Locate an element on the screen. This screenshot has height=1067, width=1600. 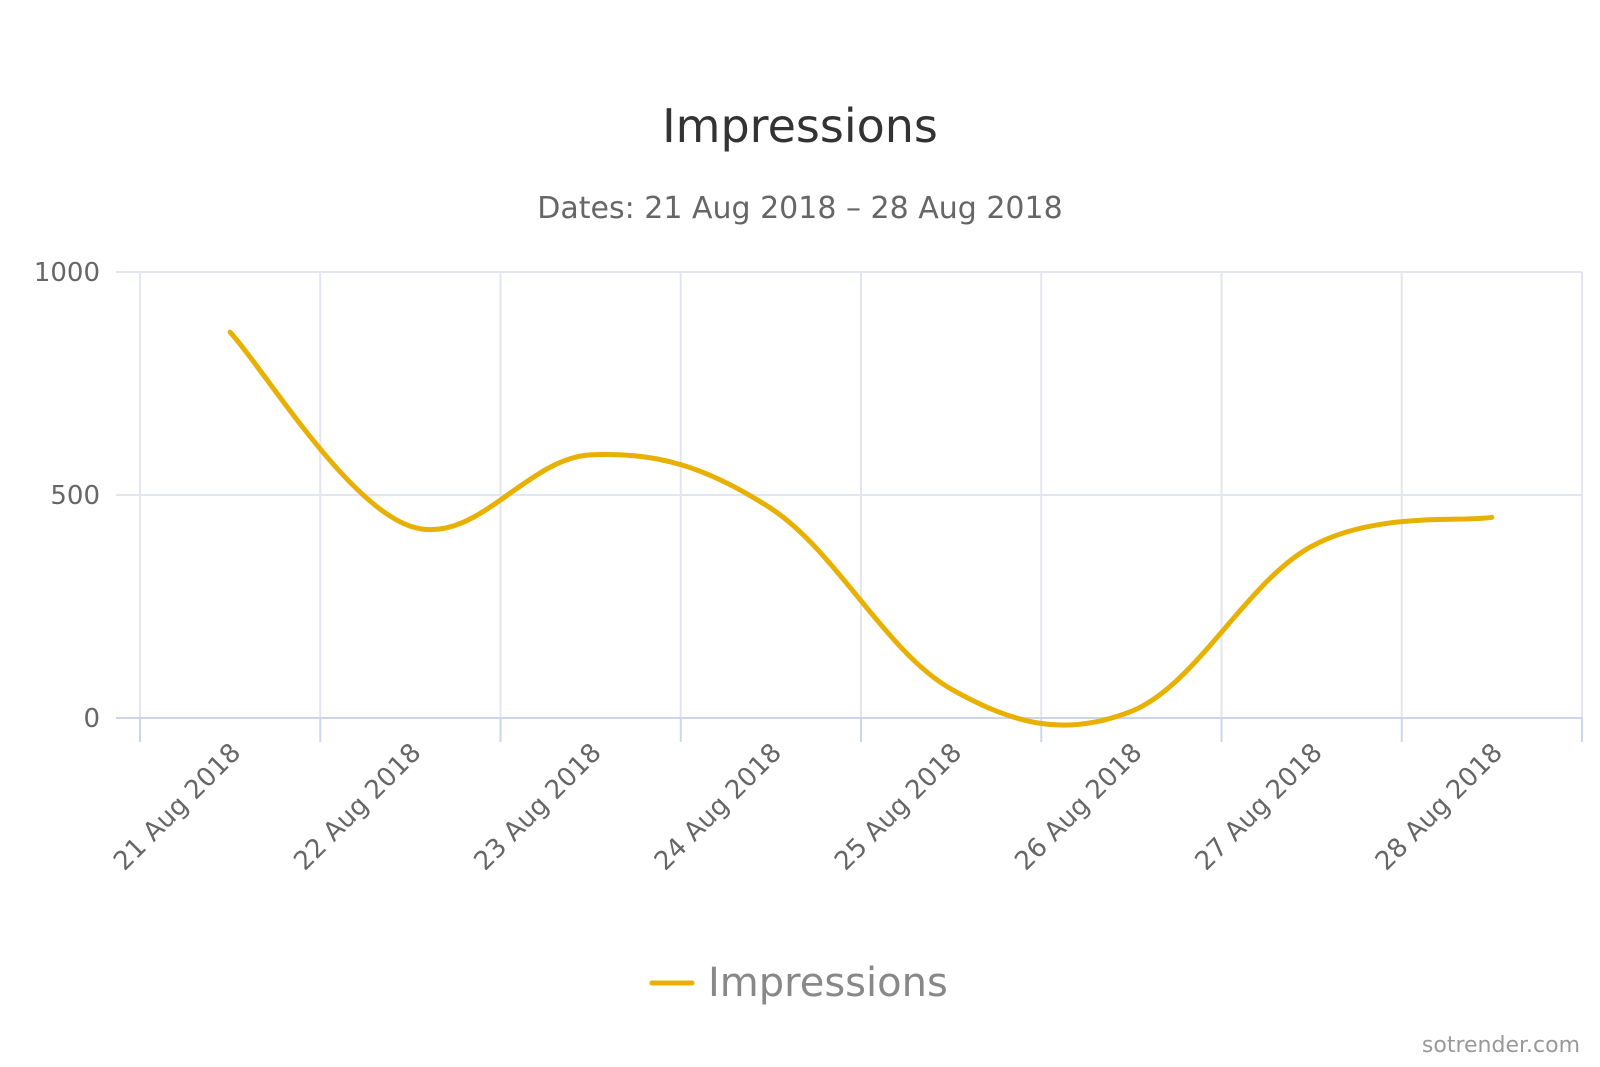
chart-subtitle: Dates: 21 Aug 2018 – 28 Aug 2018 is located at coordinates (799, 208).